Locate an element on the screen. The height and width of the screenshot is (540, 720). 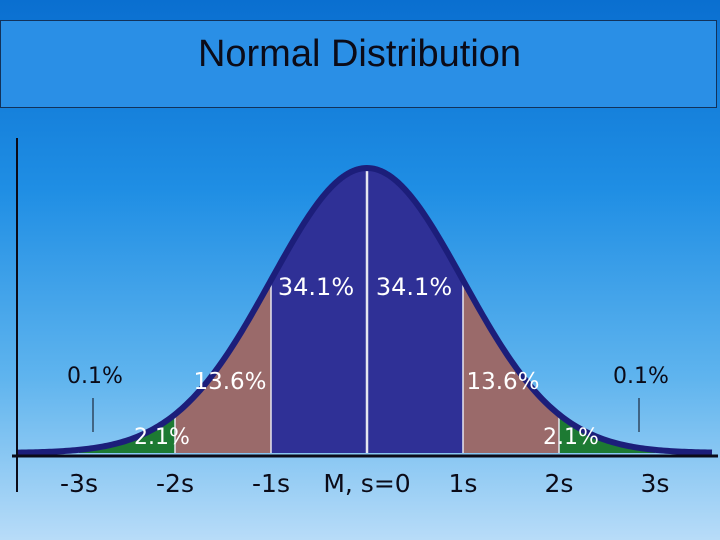
x-tick-label-3: M, s=0 is located at coordinates (366, 483).